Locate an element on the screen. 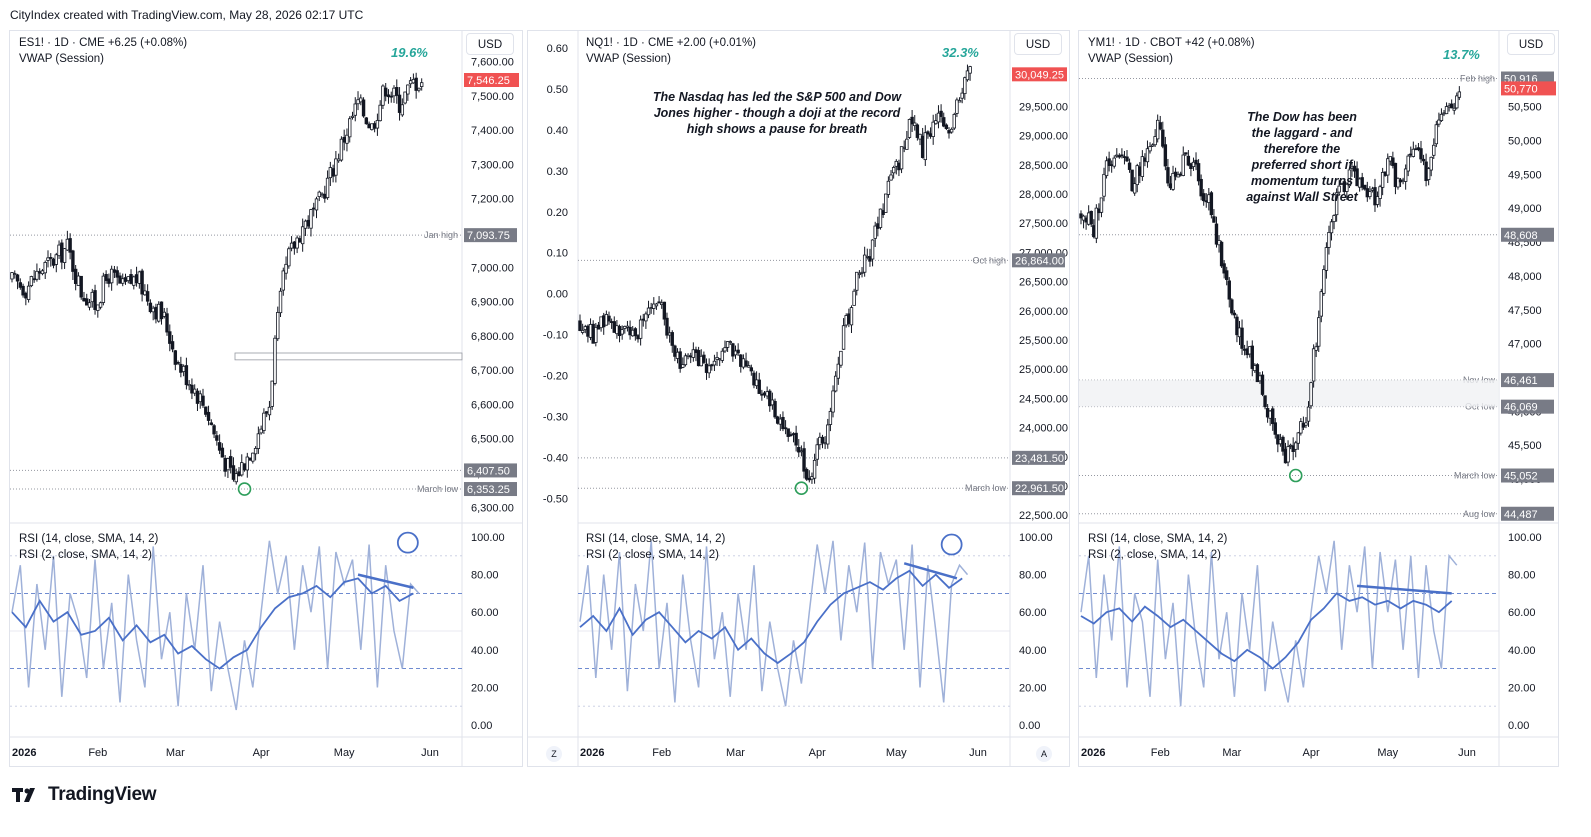  price-tick-label: 28,500.00 is located at coordinates (1043, 166).